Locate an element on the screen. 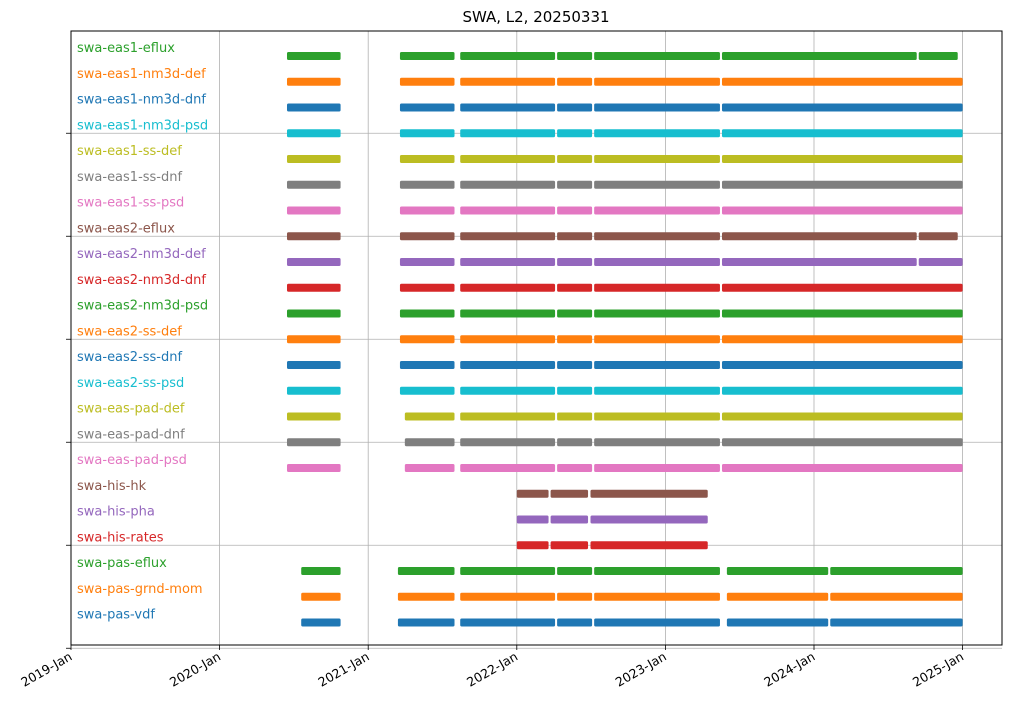 This screenshot has height=709, width=1011. series-label: swa-pas-grnd-mom is located at coordinates (140, 589).